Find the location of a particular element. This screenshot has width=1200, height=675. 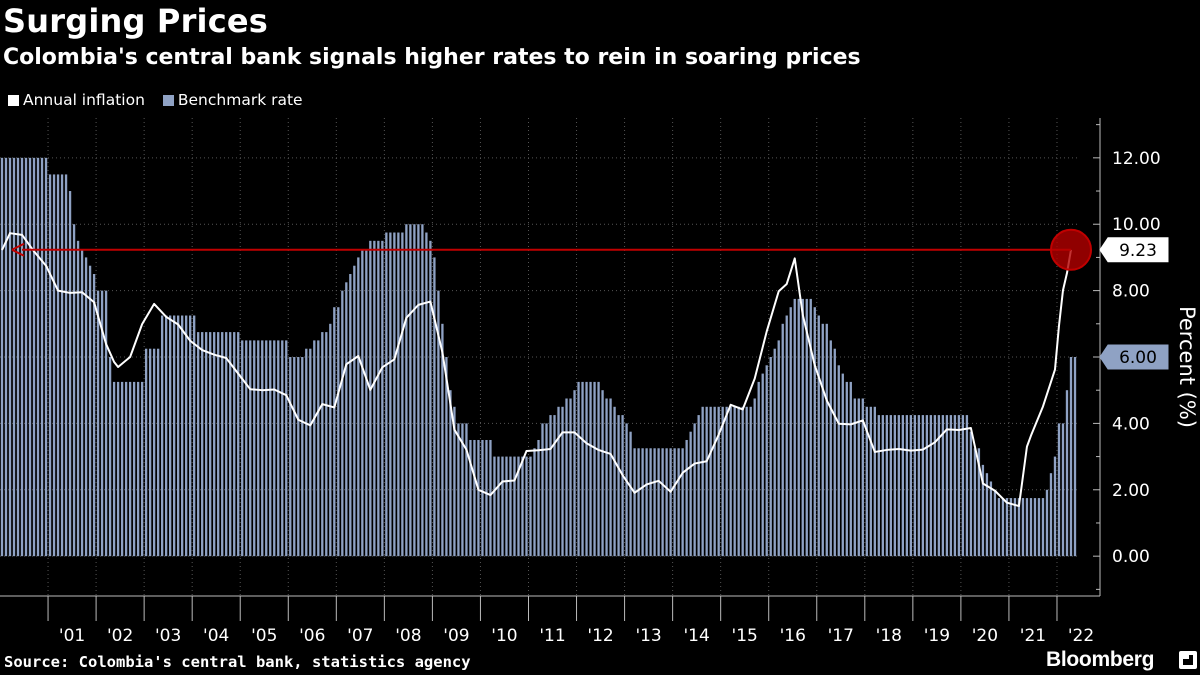

reference-arrow-icon is located at coordinates (18, 249).